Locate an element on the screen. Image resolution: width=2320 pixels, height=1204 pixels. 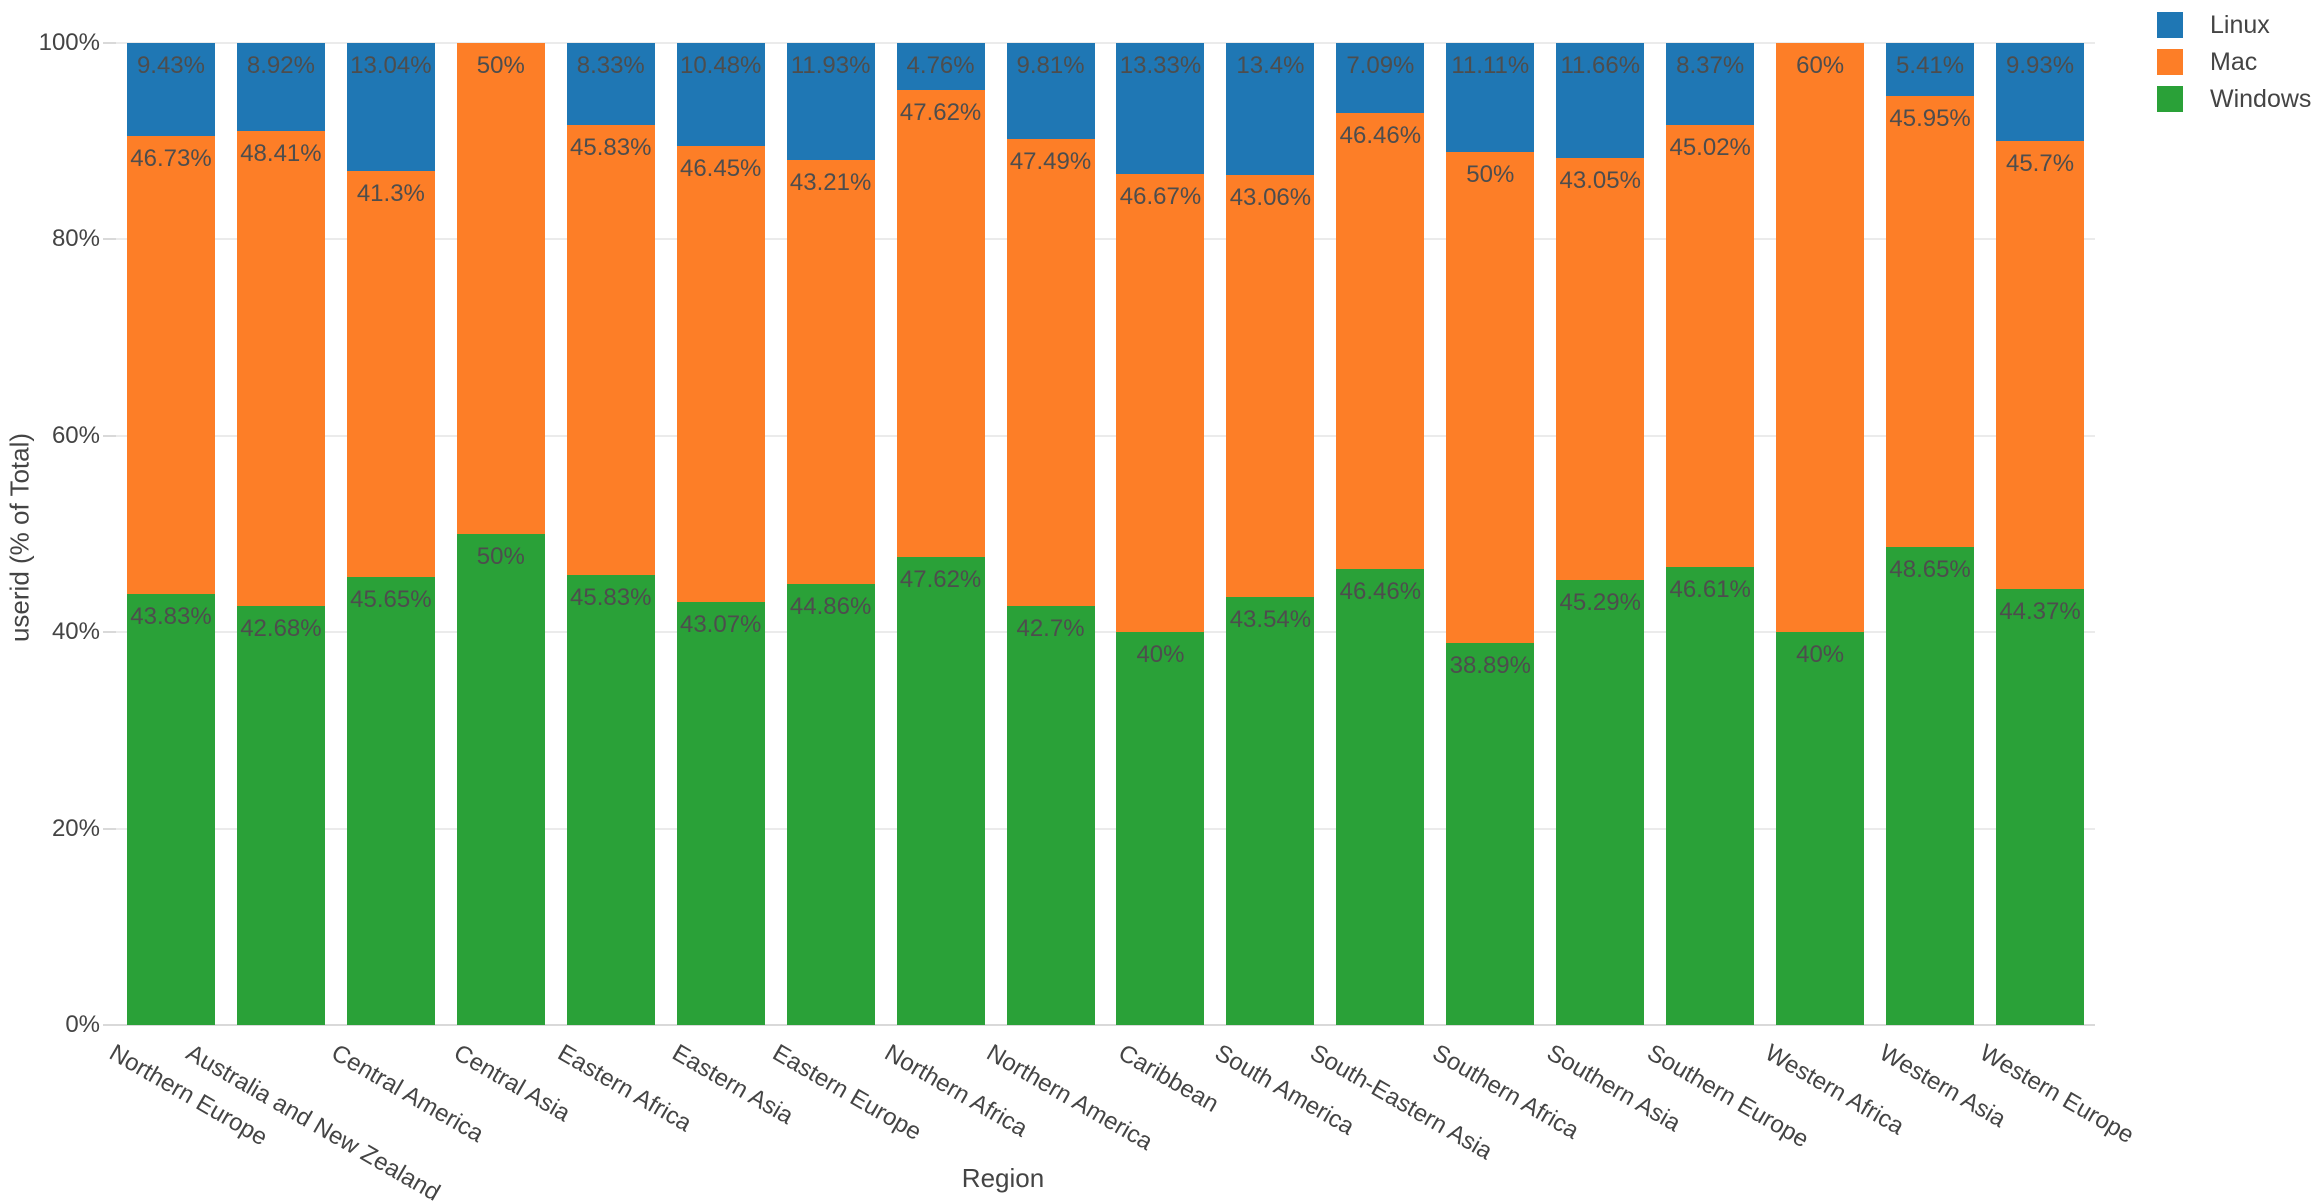
bar-segment-value-label: 43.07% is located at coordinates (720, 625).